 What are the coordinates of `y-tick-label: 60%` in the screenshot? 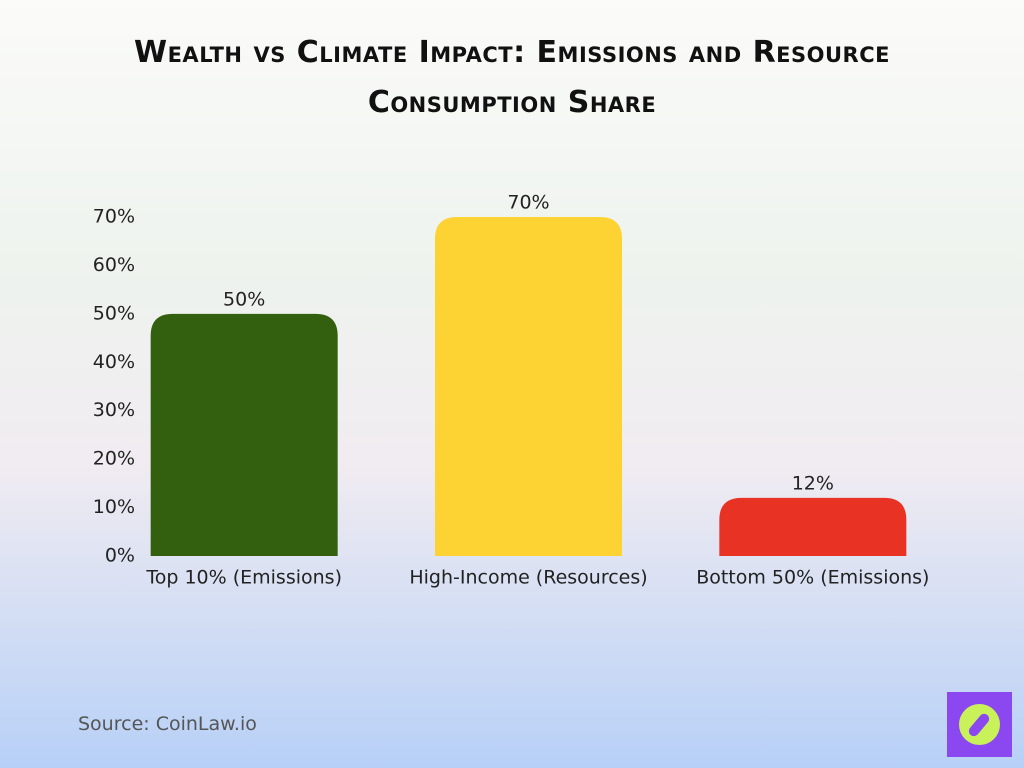 It's located at (114, 265).